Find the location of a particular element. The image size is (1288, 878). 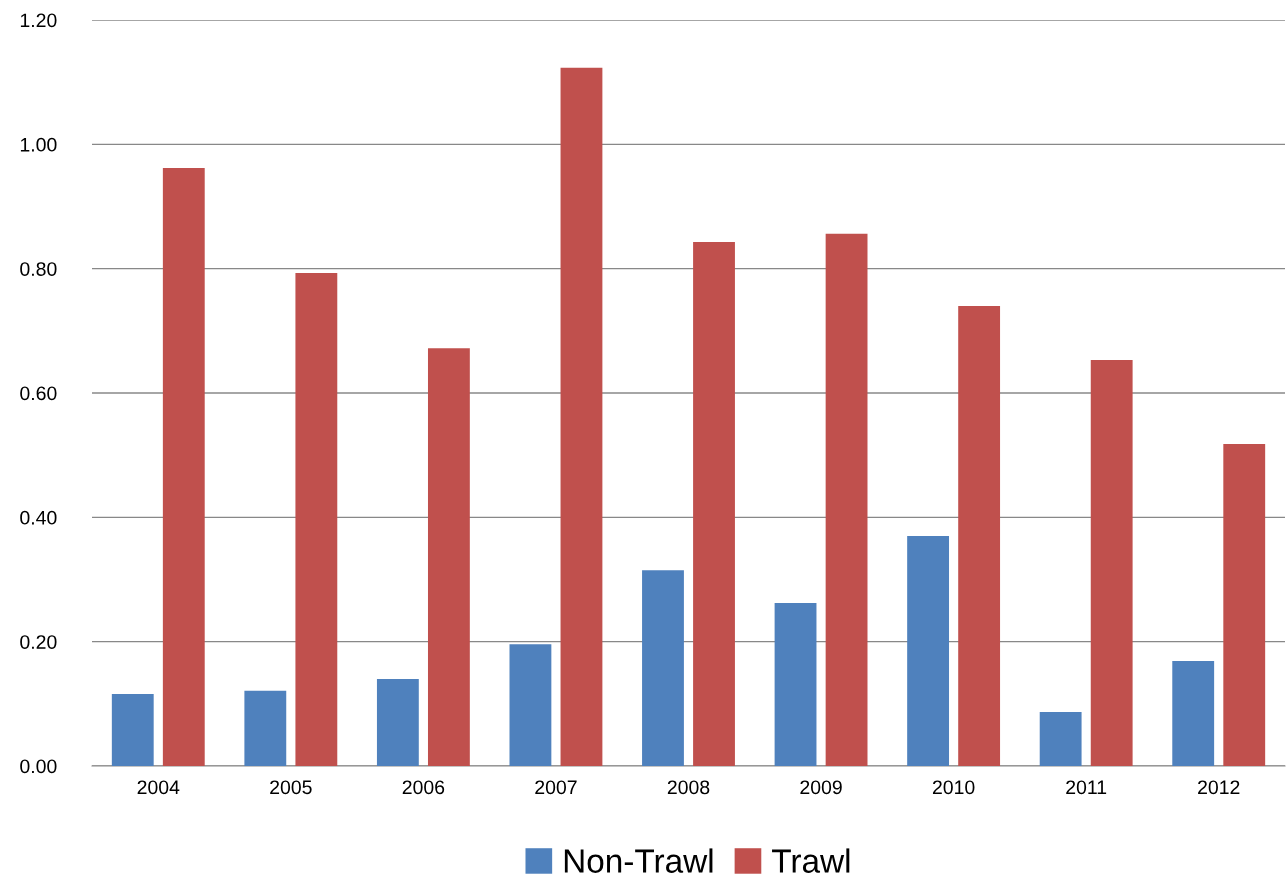

y-tick-label: 1.20 is located at coordinates (38, 20).